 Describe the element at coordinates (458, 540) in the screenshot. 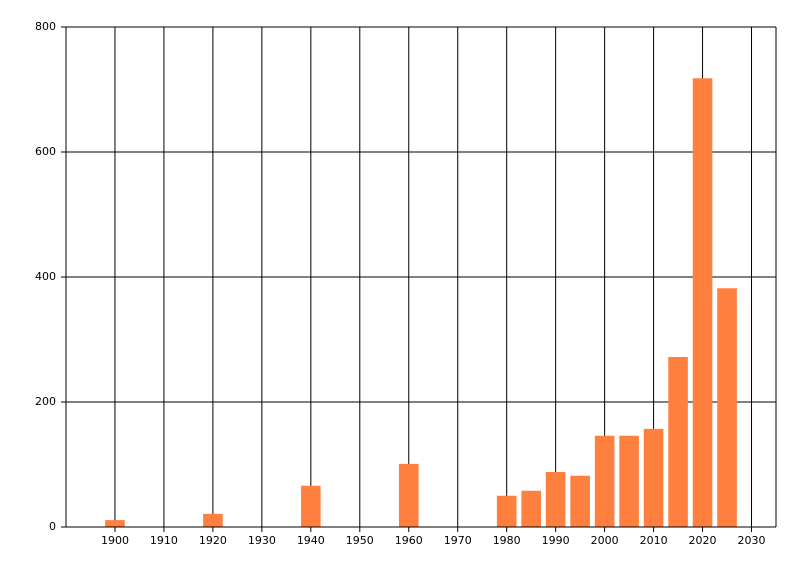

I see `x-tick-label: 1970` at that location.